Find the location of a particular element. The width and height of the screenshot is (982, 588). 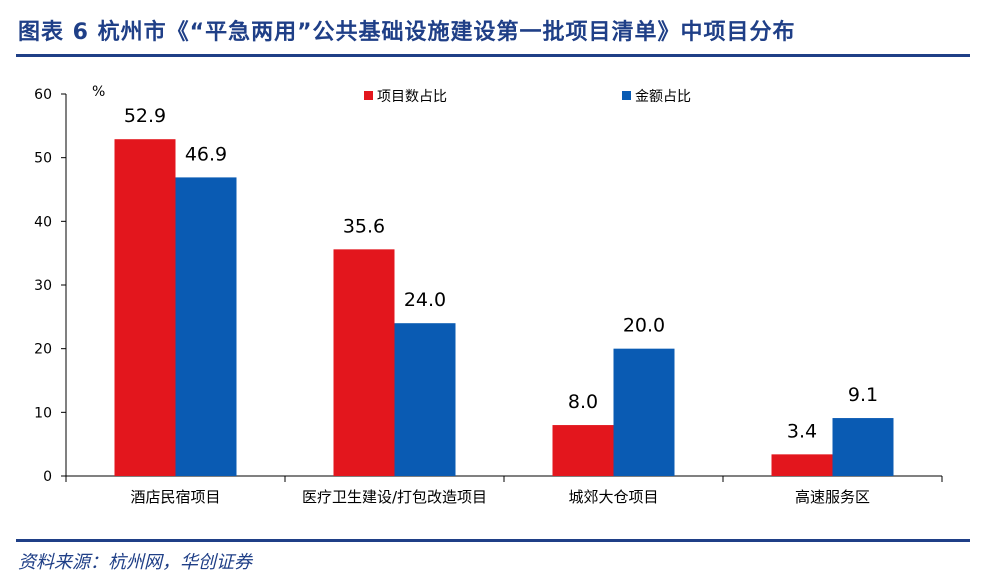

y-unit-label: % is located at coordinates (98, 92).